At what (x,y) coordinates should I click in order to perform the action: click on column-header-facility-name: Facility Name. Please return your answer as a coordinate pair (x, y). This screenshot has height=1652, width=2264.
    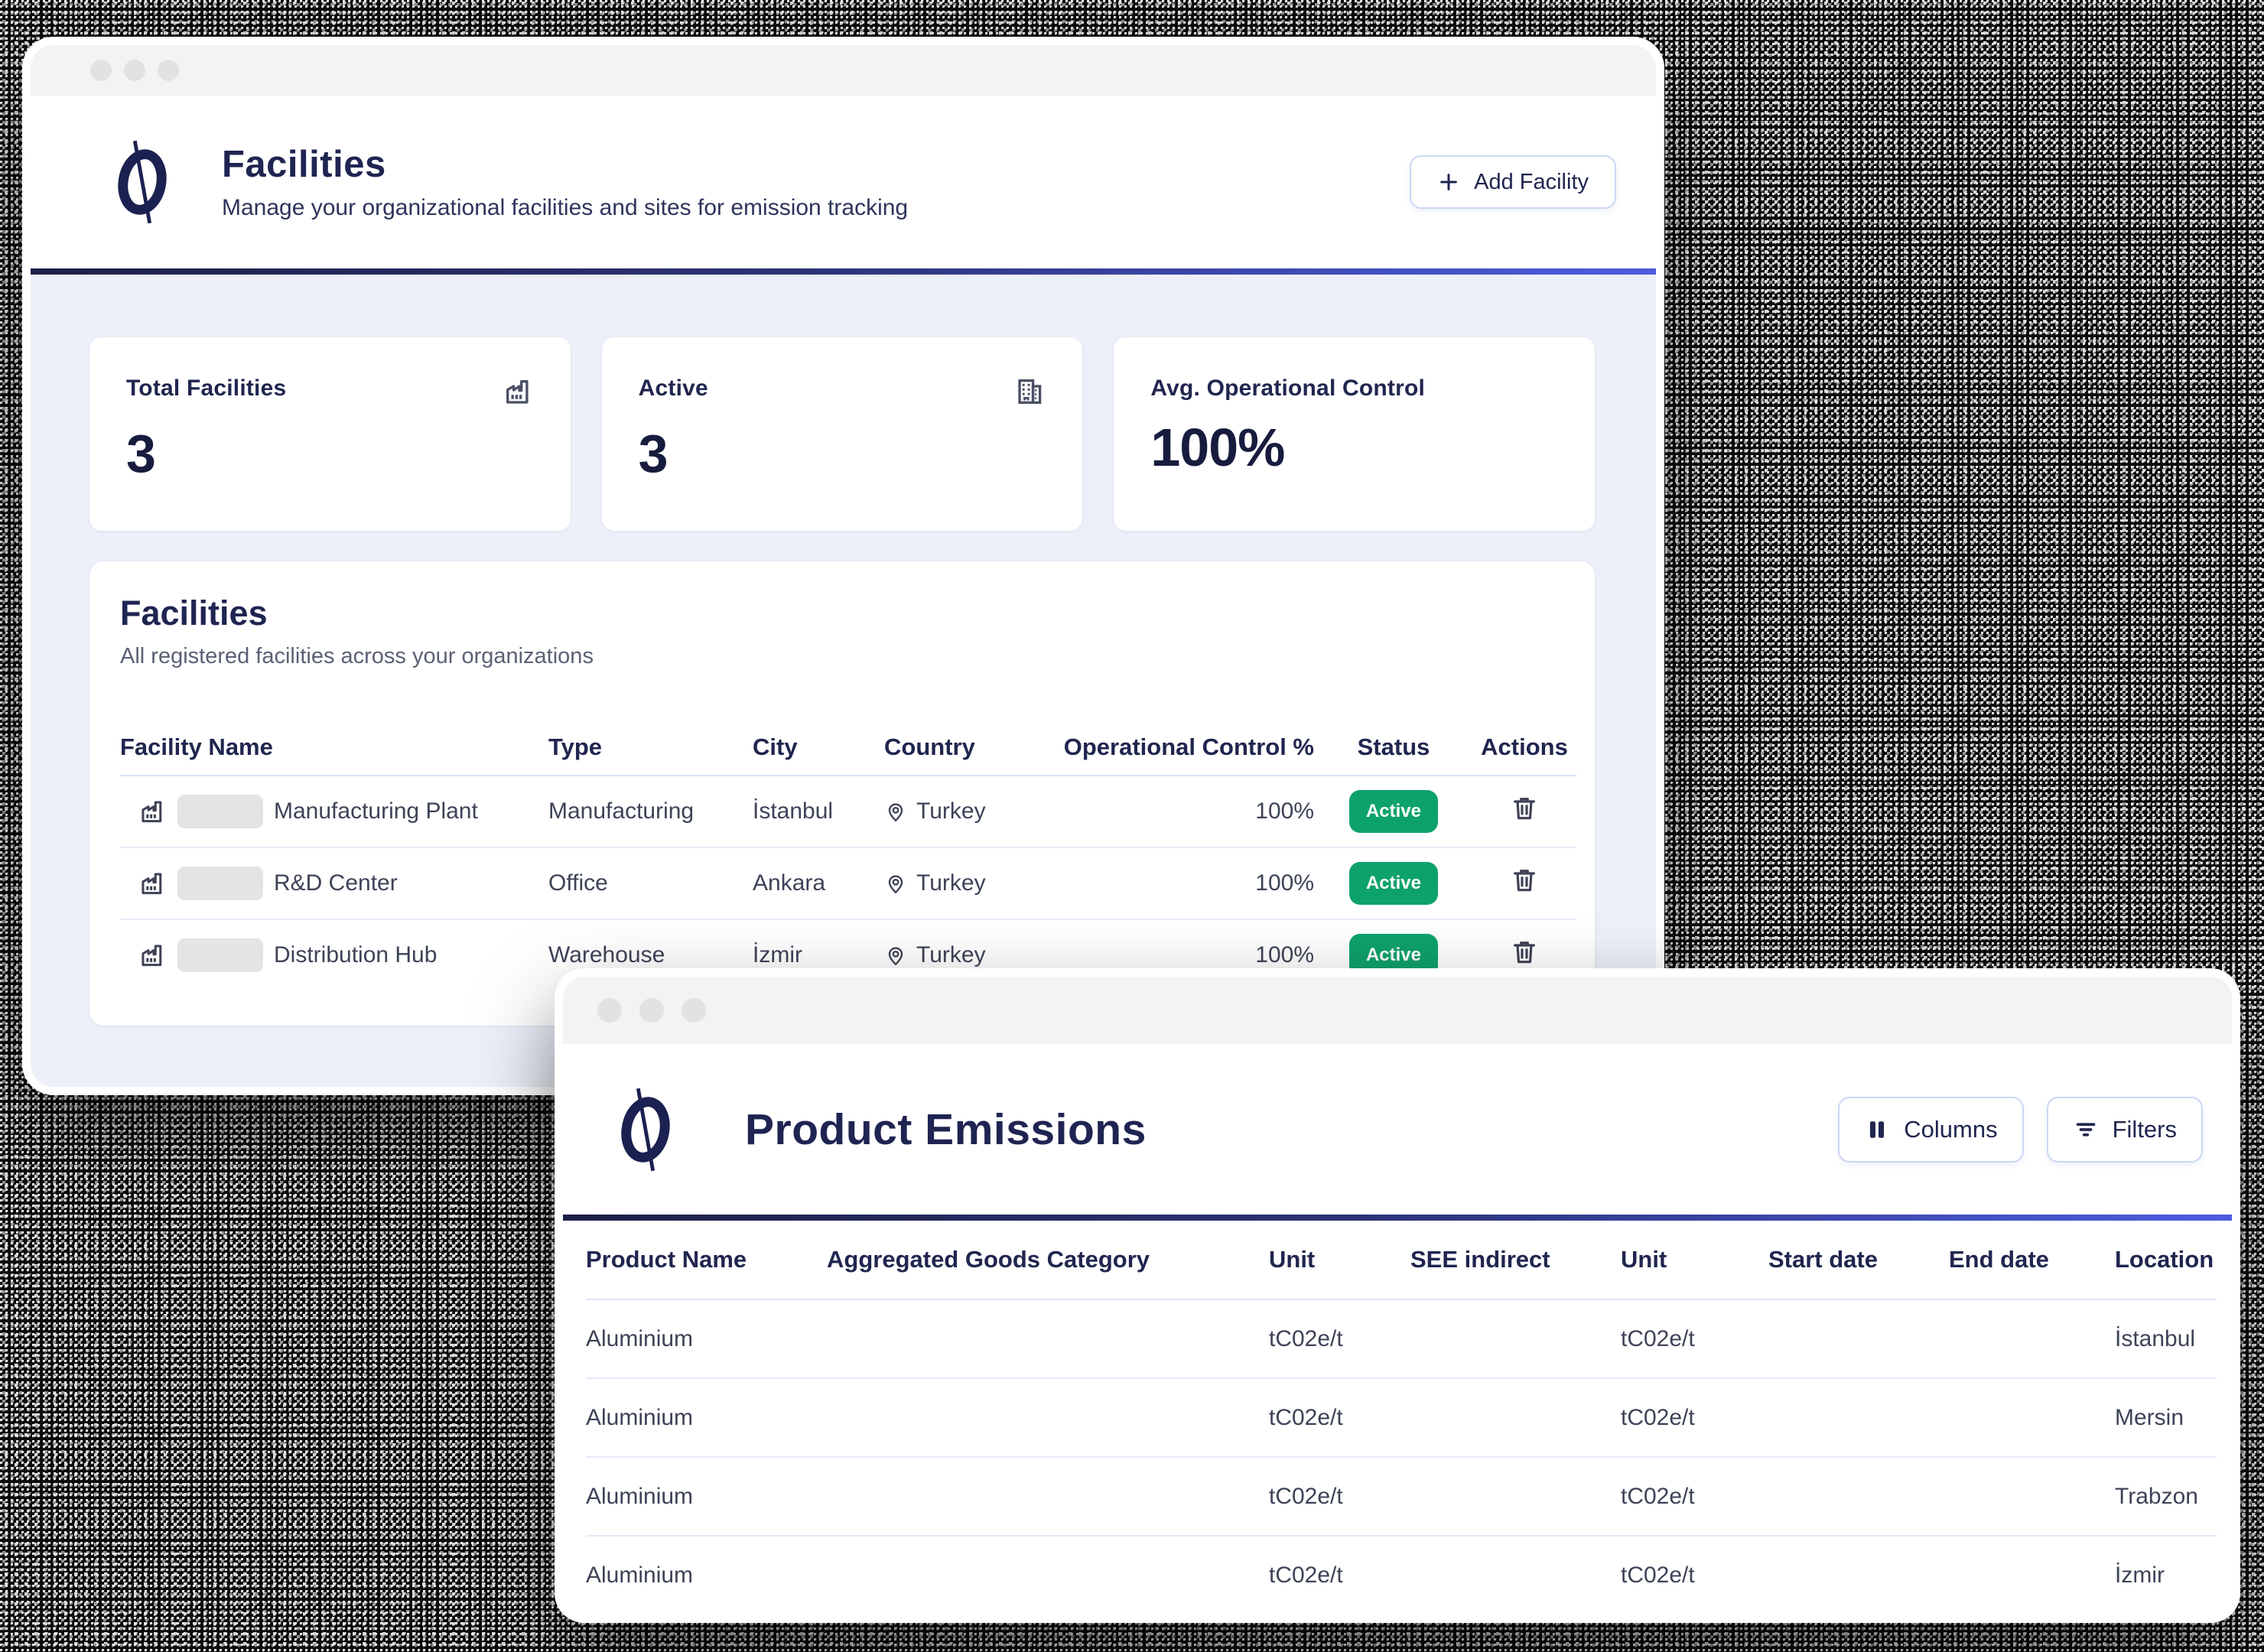
    Looking at the image, I should click on (196, 747).